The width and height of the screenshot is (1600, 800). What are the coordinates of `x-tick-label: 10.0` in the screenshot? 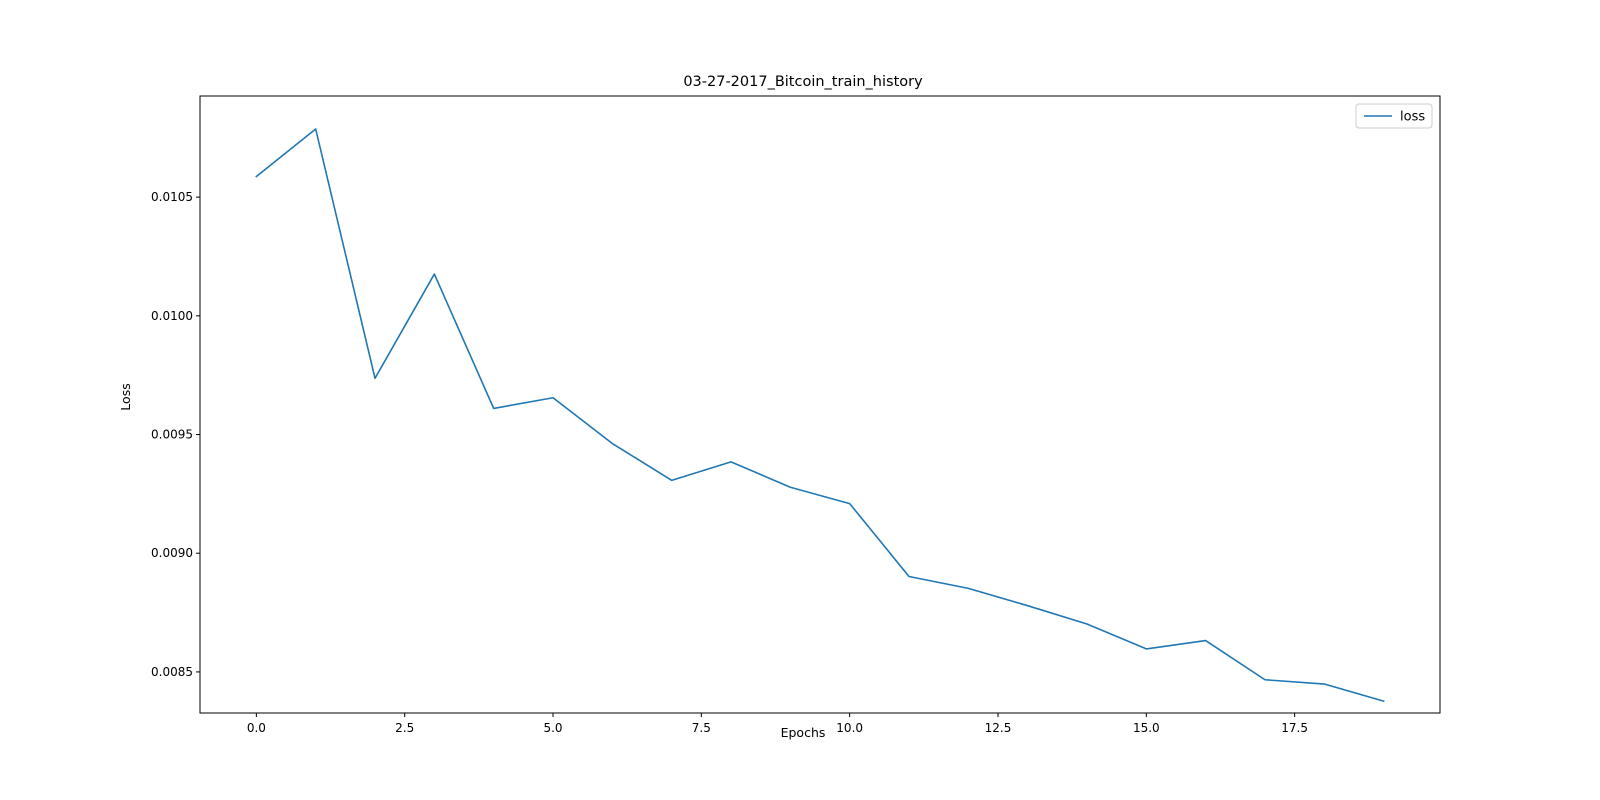 It's located at (849, 728).